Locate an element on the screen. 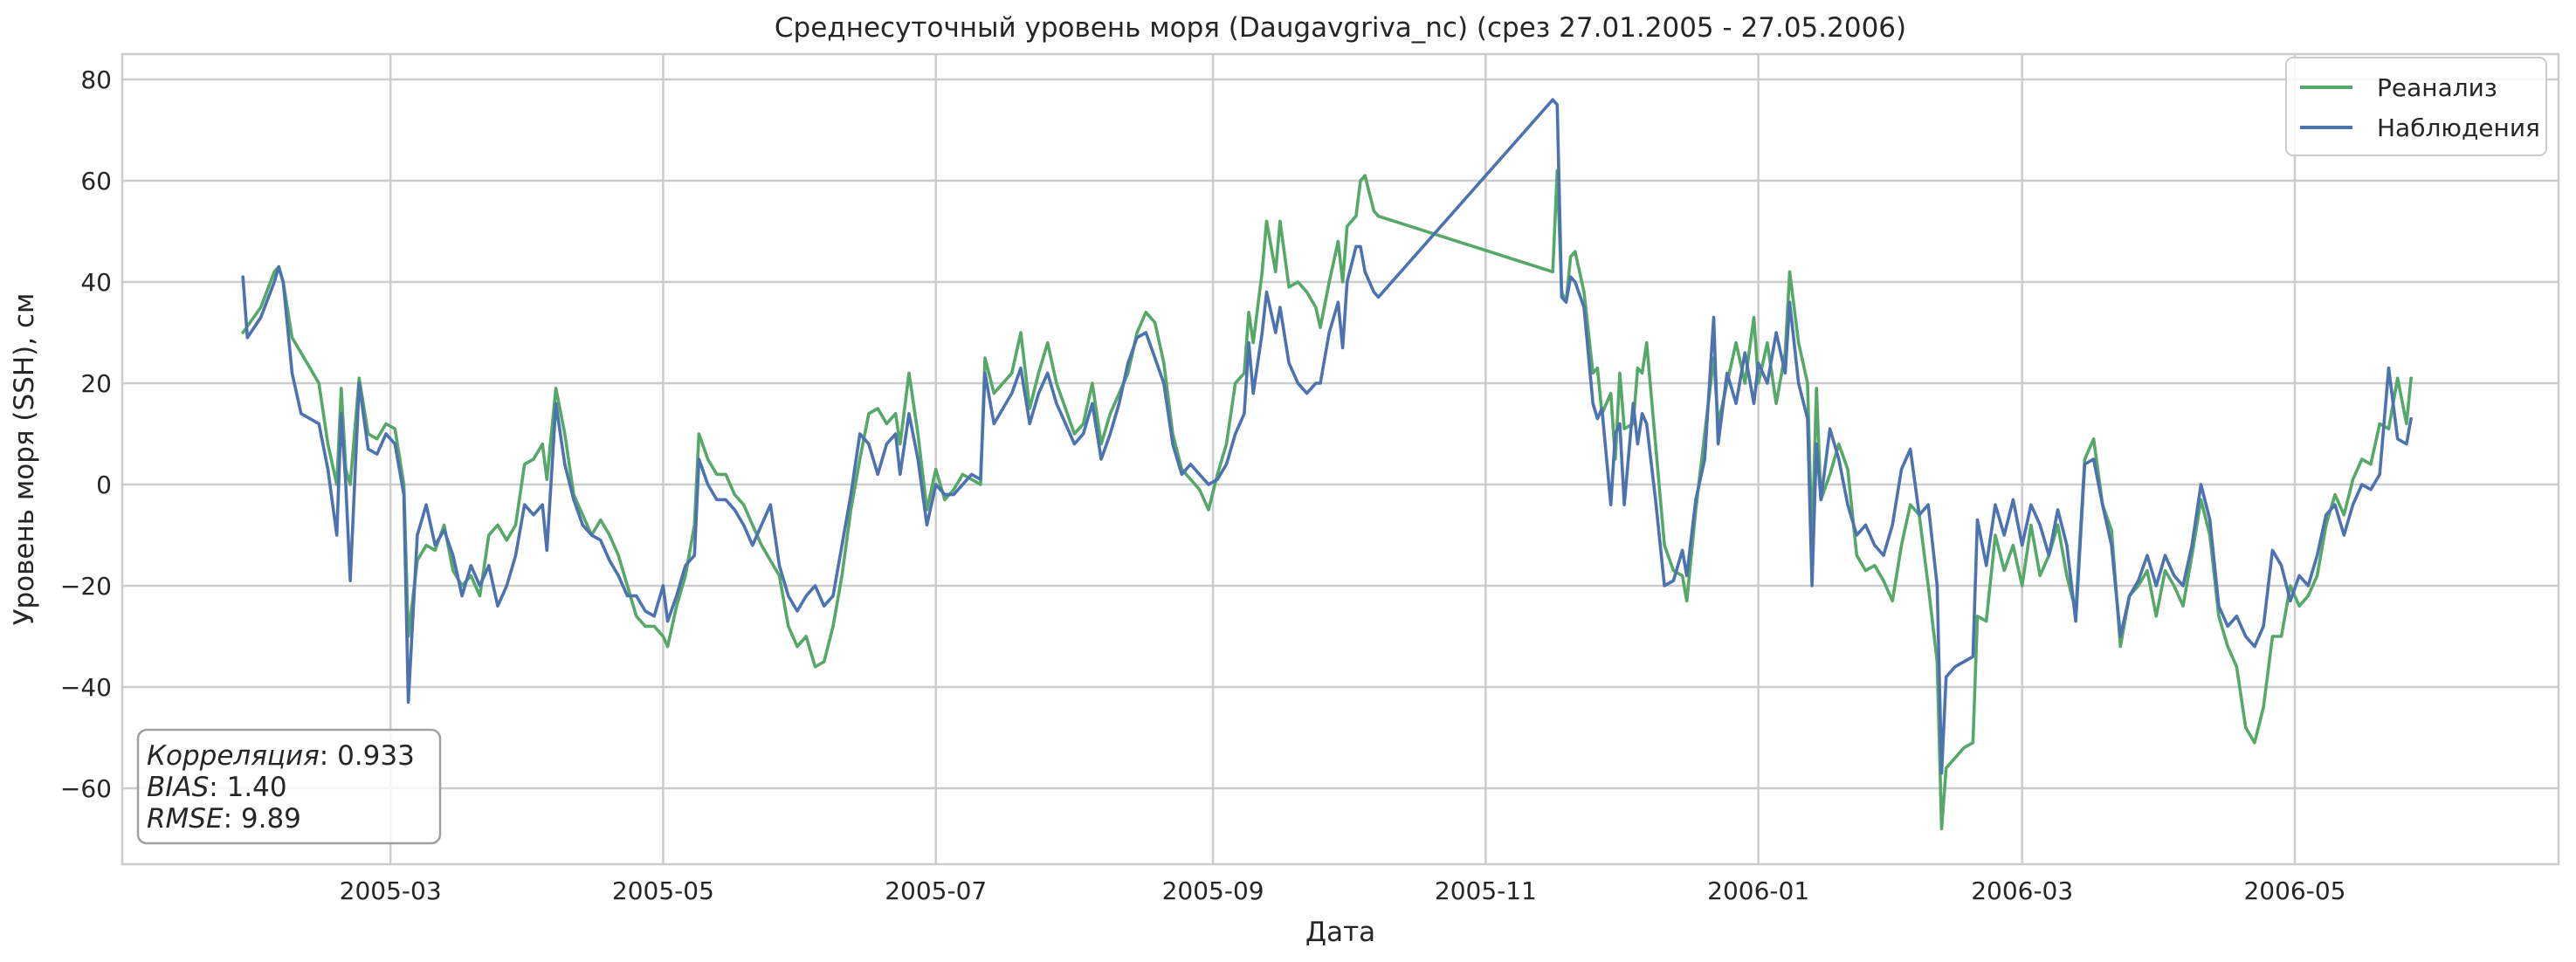  stats-key-correlation: Корреляция is located at coordinates (233, 756).